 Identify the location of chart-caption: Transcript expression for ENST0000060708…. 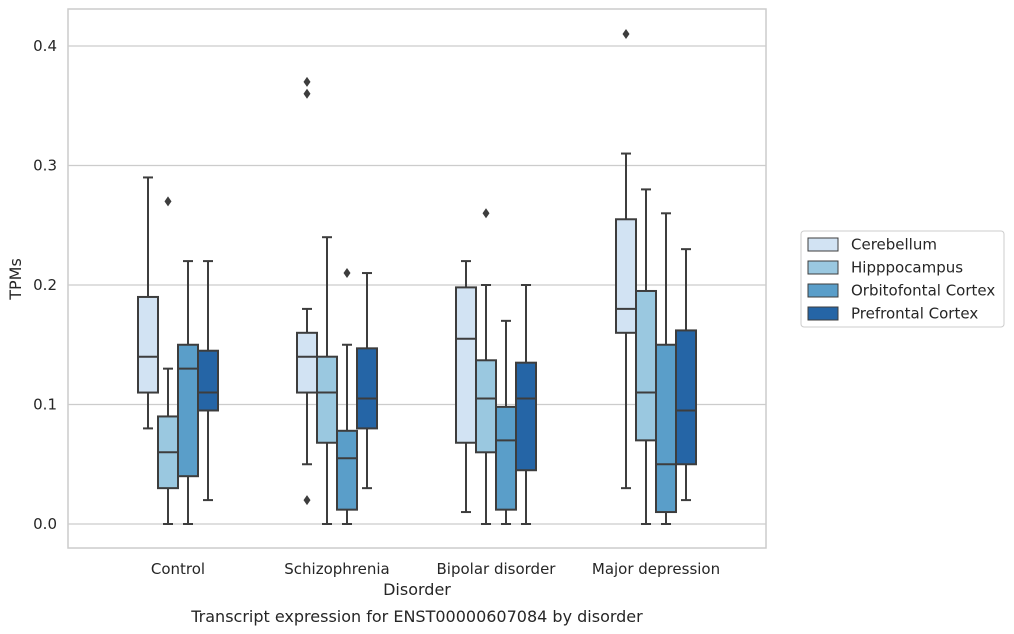
(416, 616).